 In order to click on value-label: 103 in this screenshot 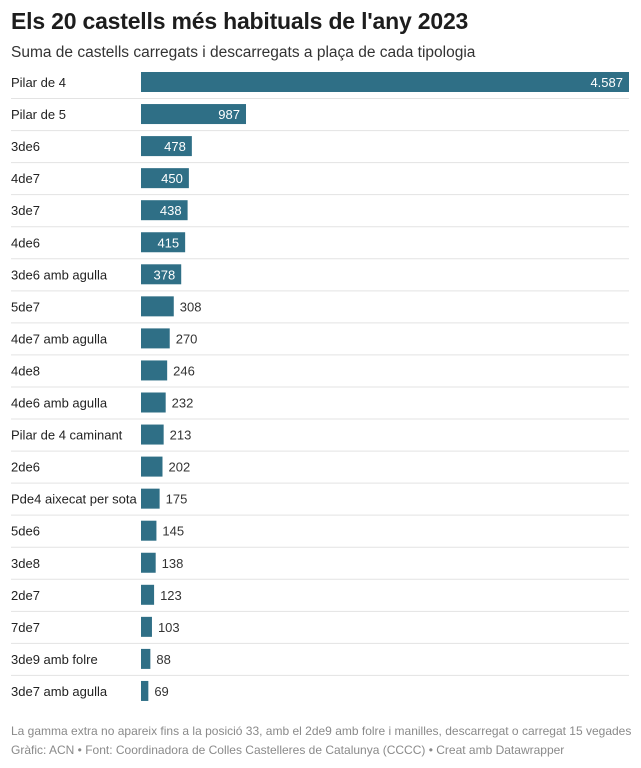, I will do `click(169, 627)`.